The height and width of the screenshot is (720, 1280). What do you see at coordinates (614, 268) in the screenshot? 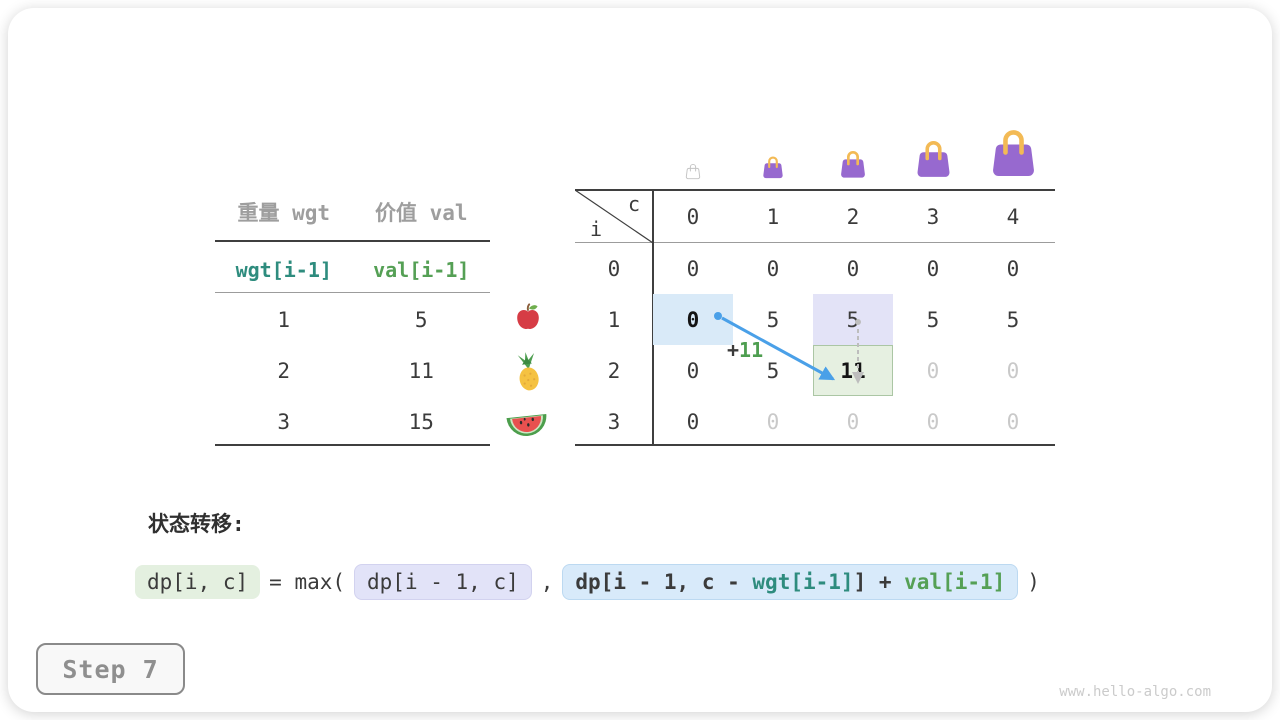
I see `dp-row-header: 0` at bounding box center [614, 268].